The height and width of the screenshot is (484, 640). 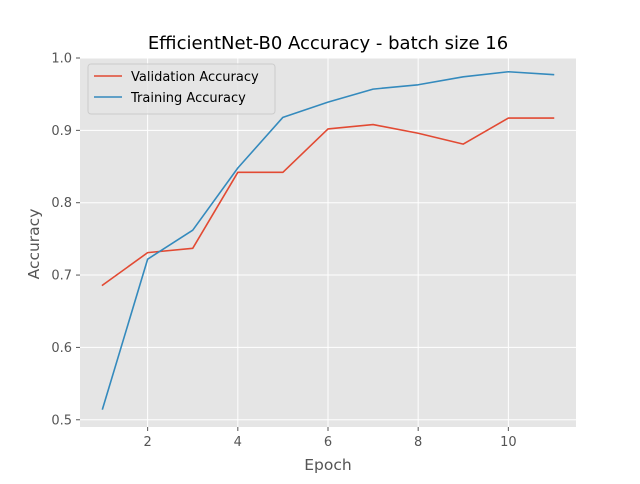 I want to click on y-tick-label: 1.0, so click(x=61, y=59).